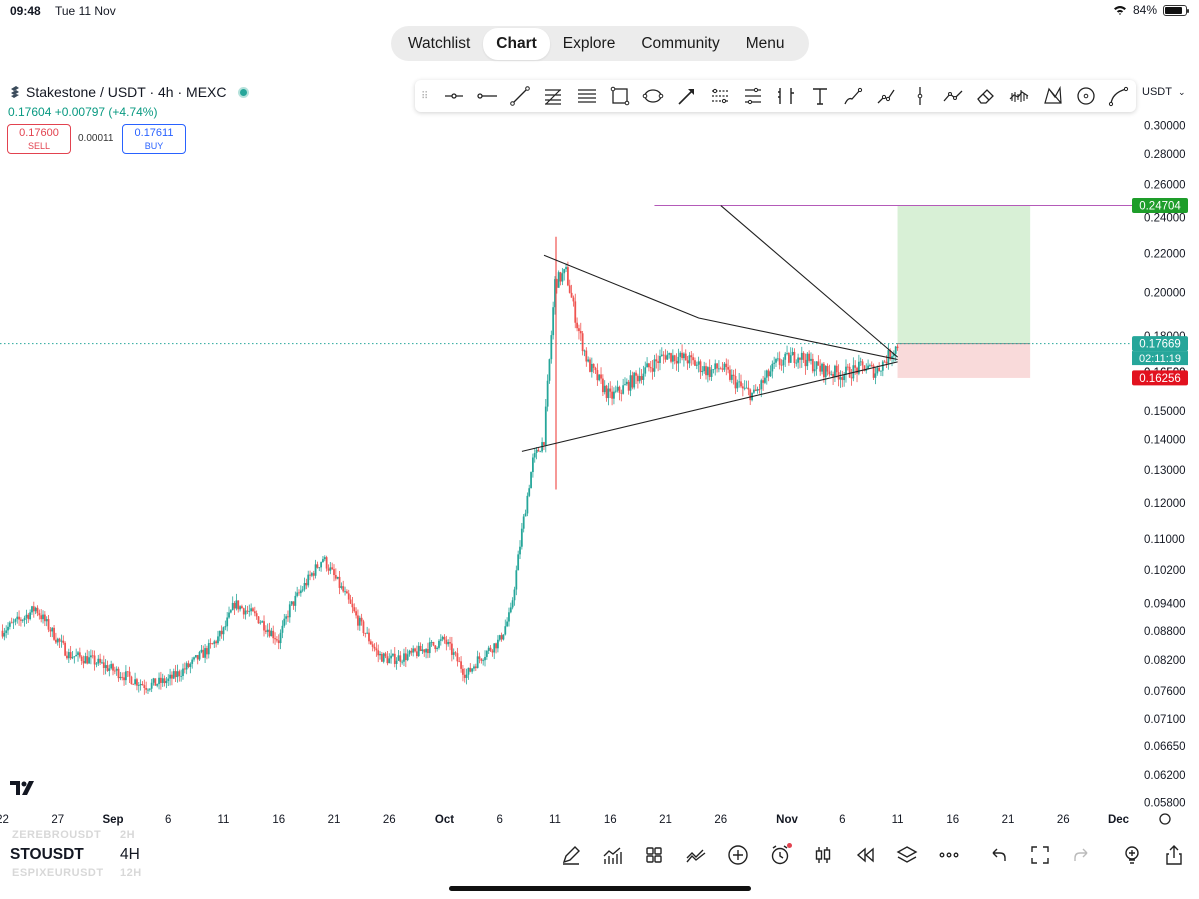 This screenshot has height=899, width=1199. What do you see at coordinates (96, 138) in the screenshot?
I see `spread-value: 0.00011` at bounding box center [96, 138].